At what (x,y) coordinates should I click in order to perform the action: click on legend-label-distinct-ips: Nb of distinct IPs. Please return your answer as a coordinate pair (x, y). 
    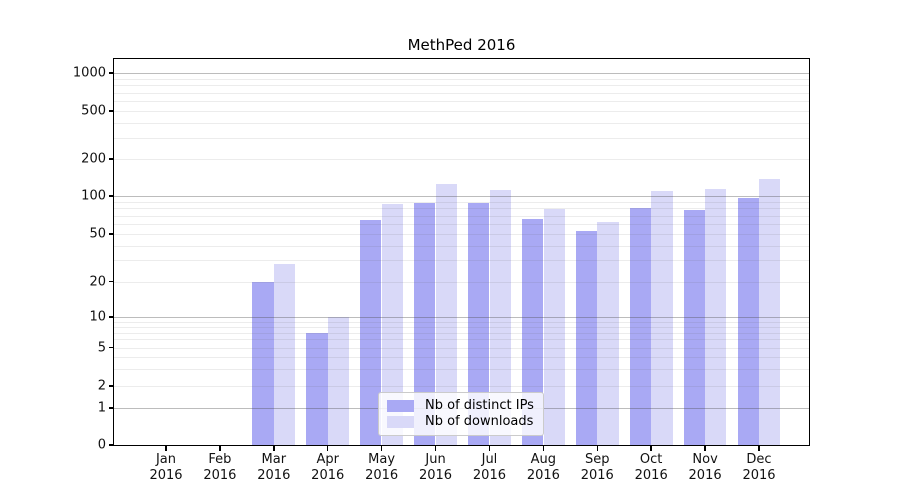
    Looking at the image, I should click on (479, 405).